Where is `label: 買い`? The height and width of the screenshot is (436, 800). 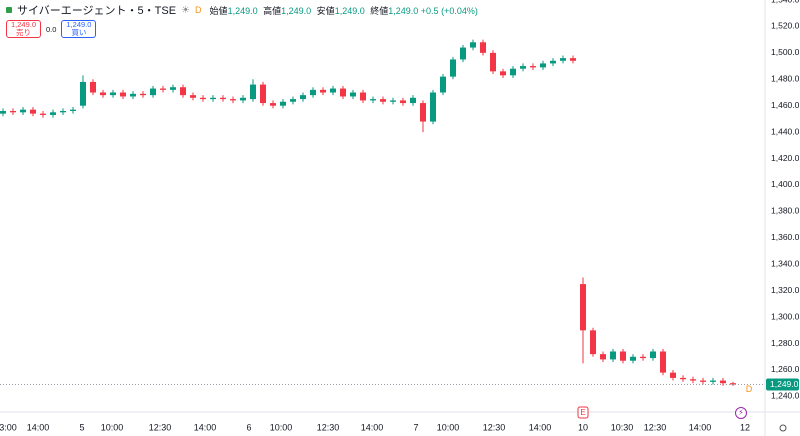
label: 買い is located at coordinates (79, 32).